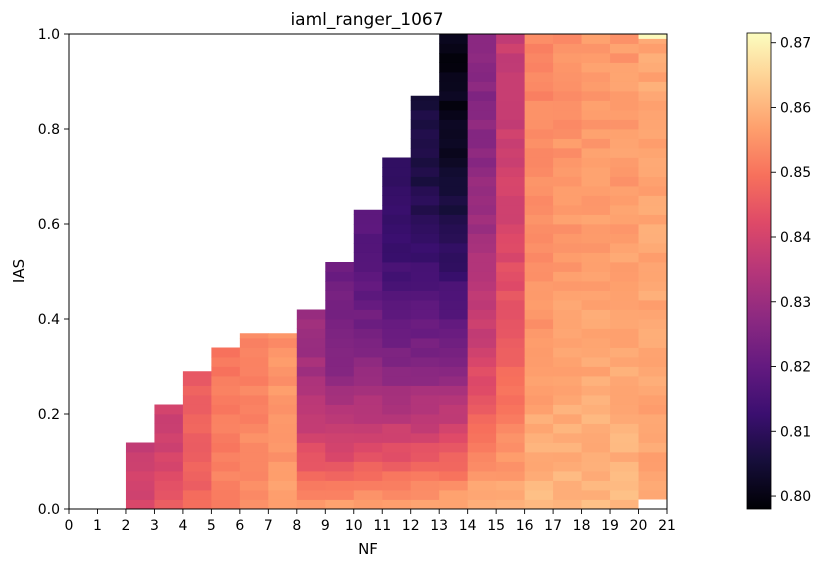  Describe the element at coordinates (325, 526) in the screenshot. I see `x-tick-label: 9` at that location.